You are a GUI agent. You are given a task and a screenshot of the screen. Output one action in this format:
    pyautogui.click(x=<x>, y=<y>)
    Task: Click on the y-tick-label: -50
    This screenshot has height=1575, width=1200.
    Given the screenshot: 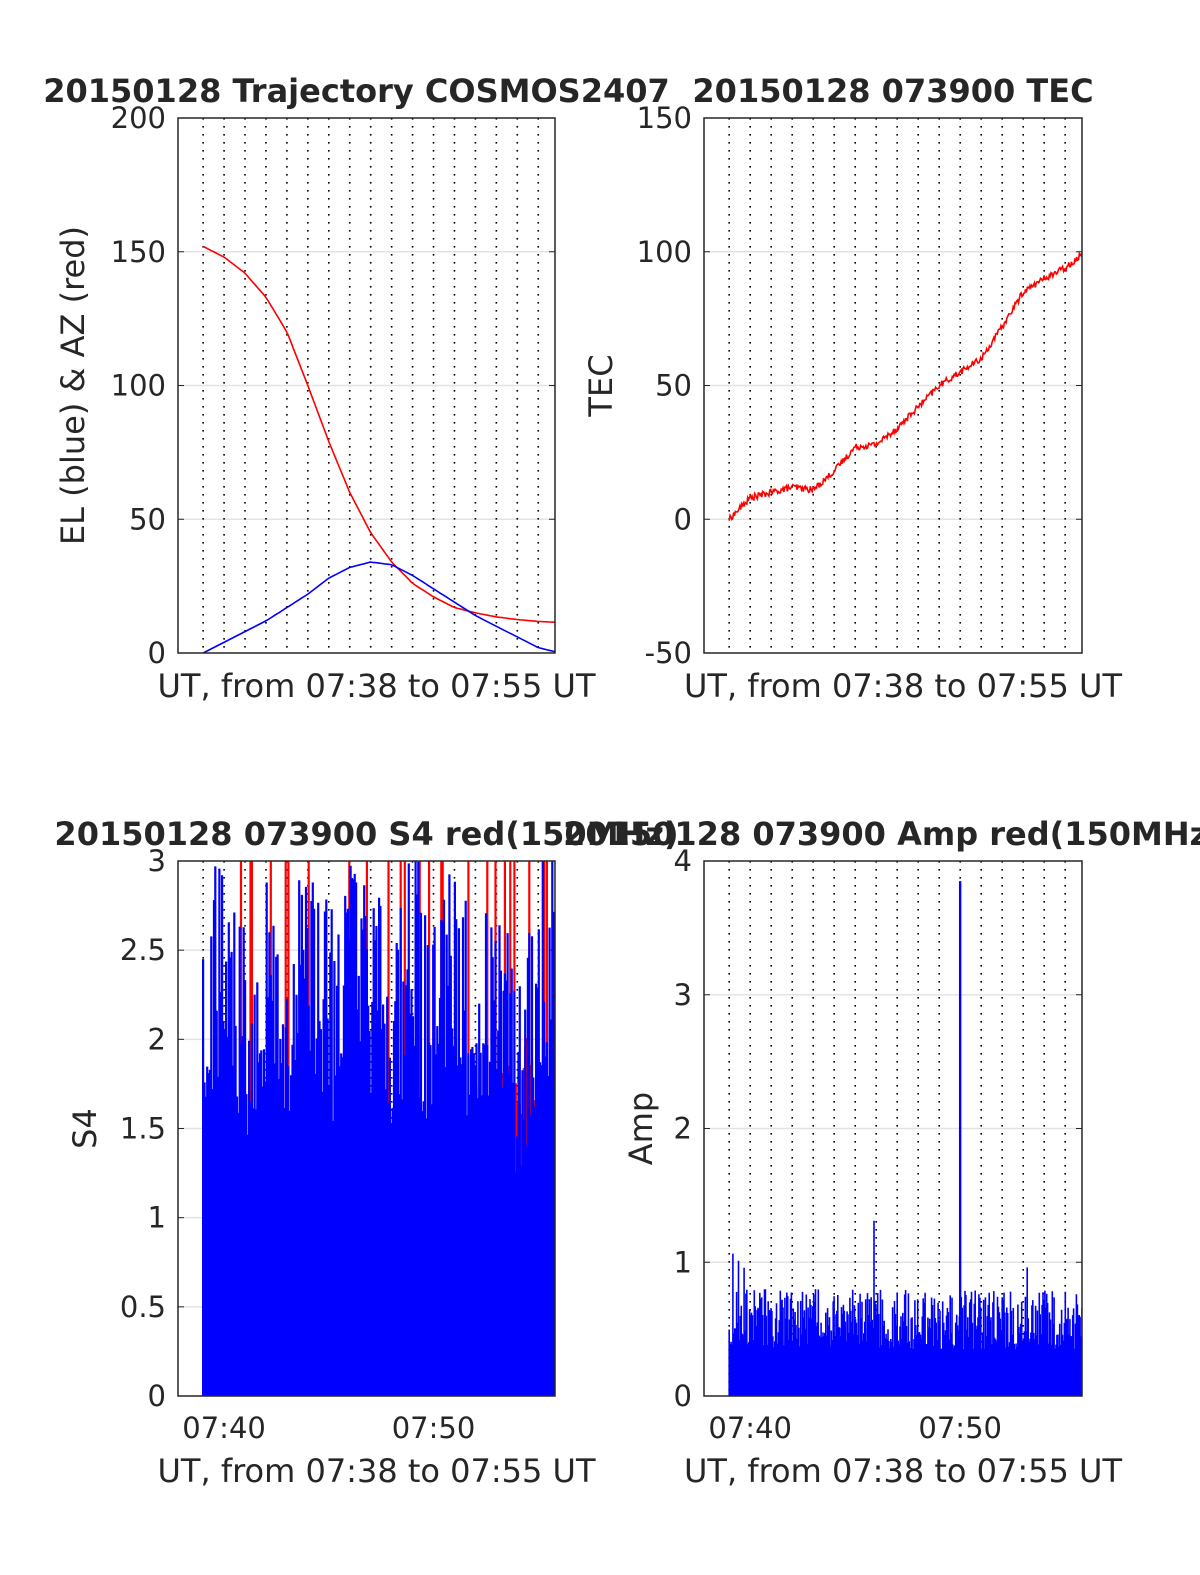 What is the action you would take?
    pyautogui.click(x=668, y=653)
    